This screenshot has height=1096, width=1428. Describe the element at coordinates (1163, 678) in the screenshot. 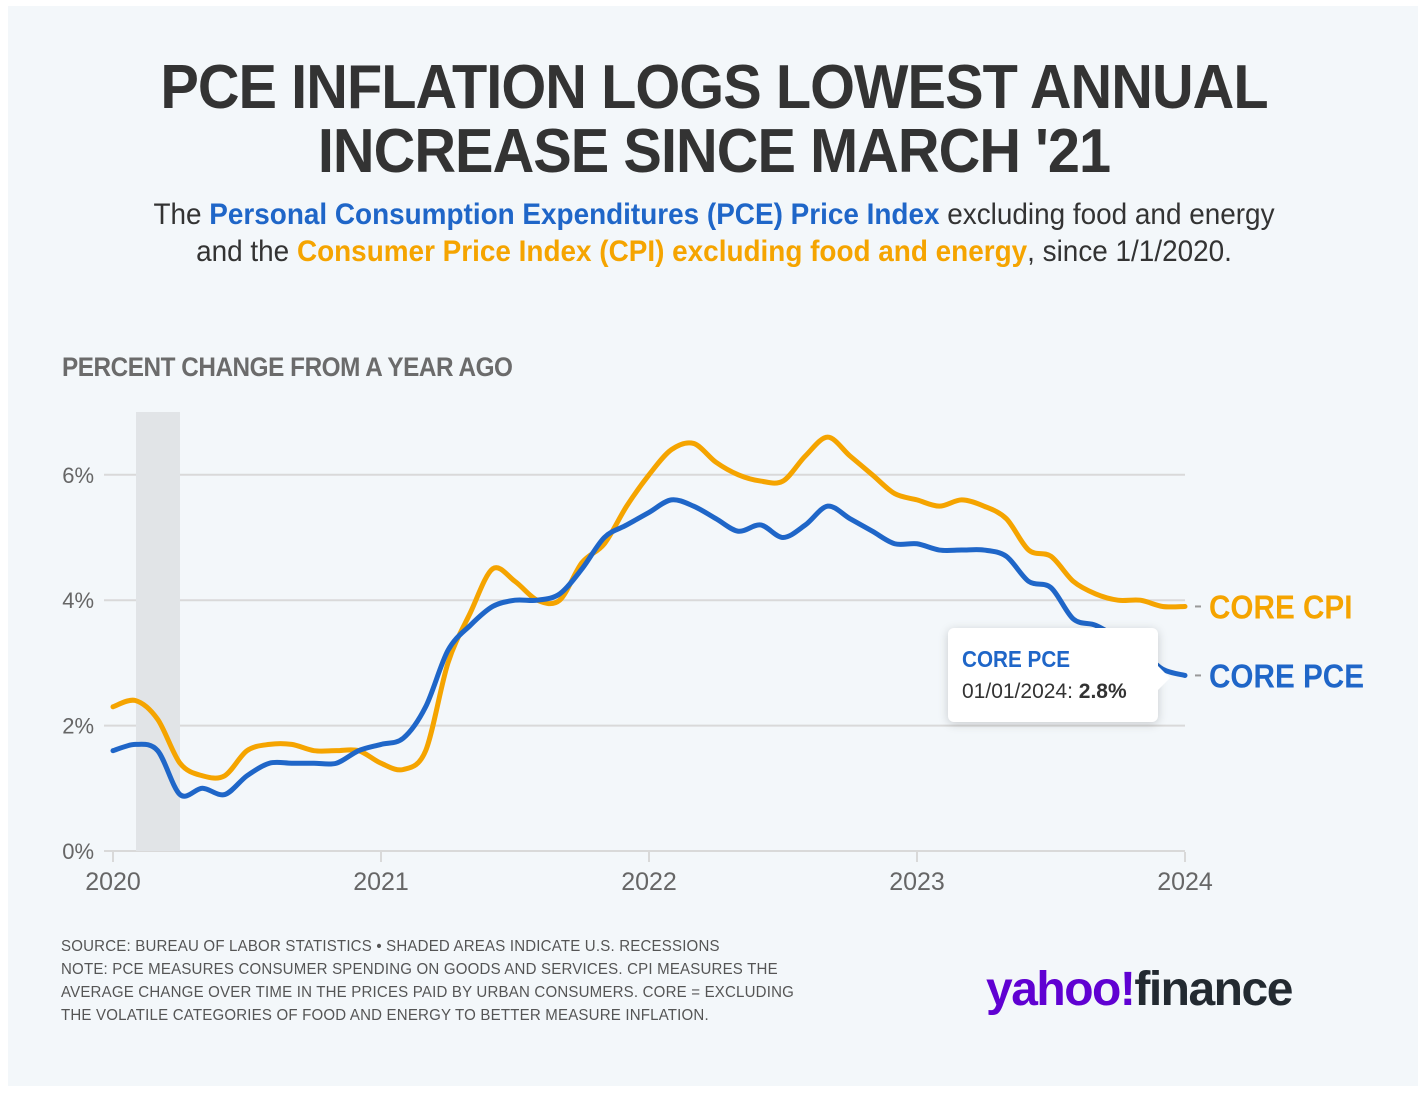

I see `tooltip-arrow` at that location.